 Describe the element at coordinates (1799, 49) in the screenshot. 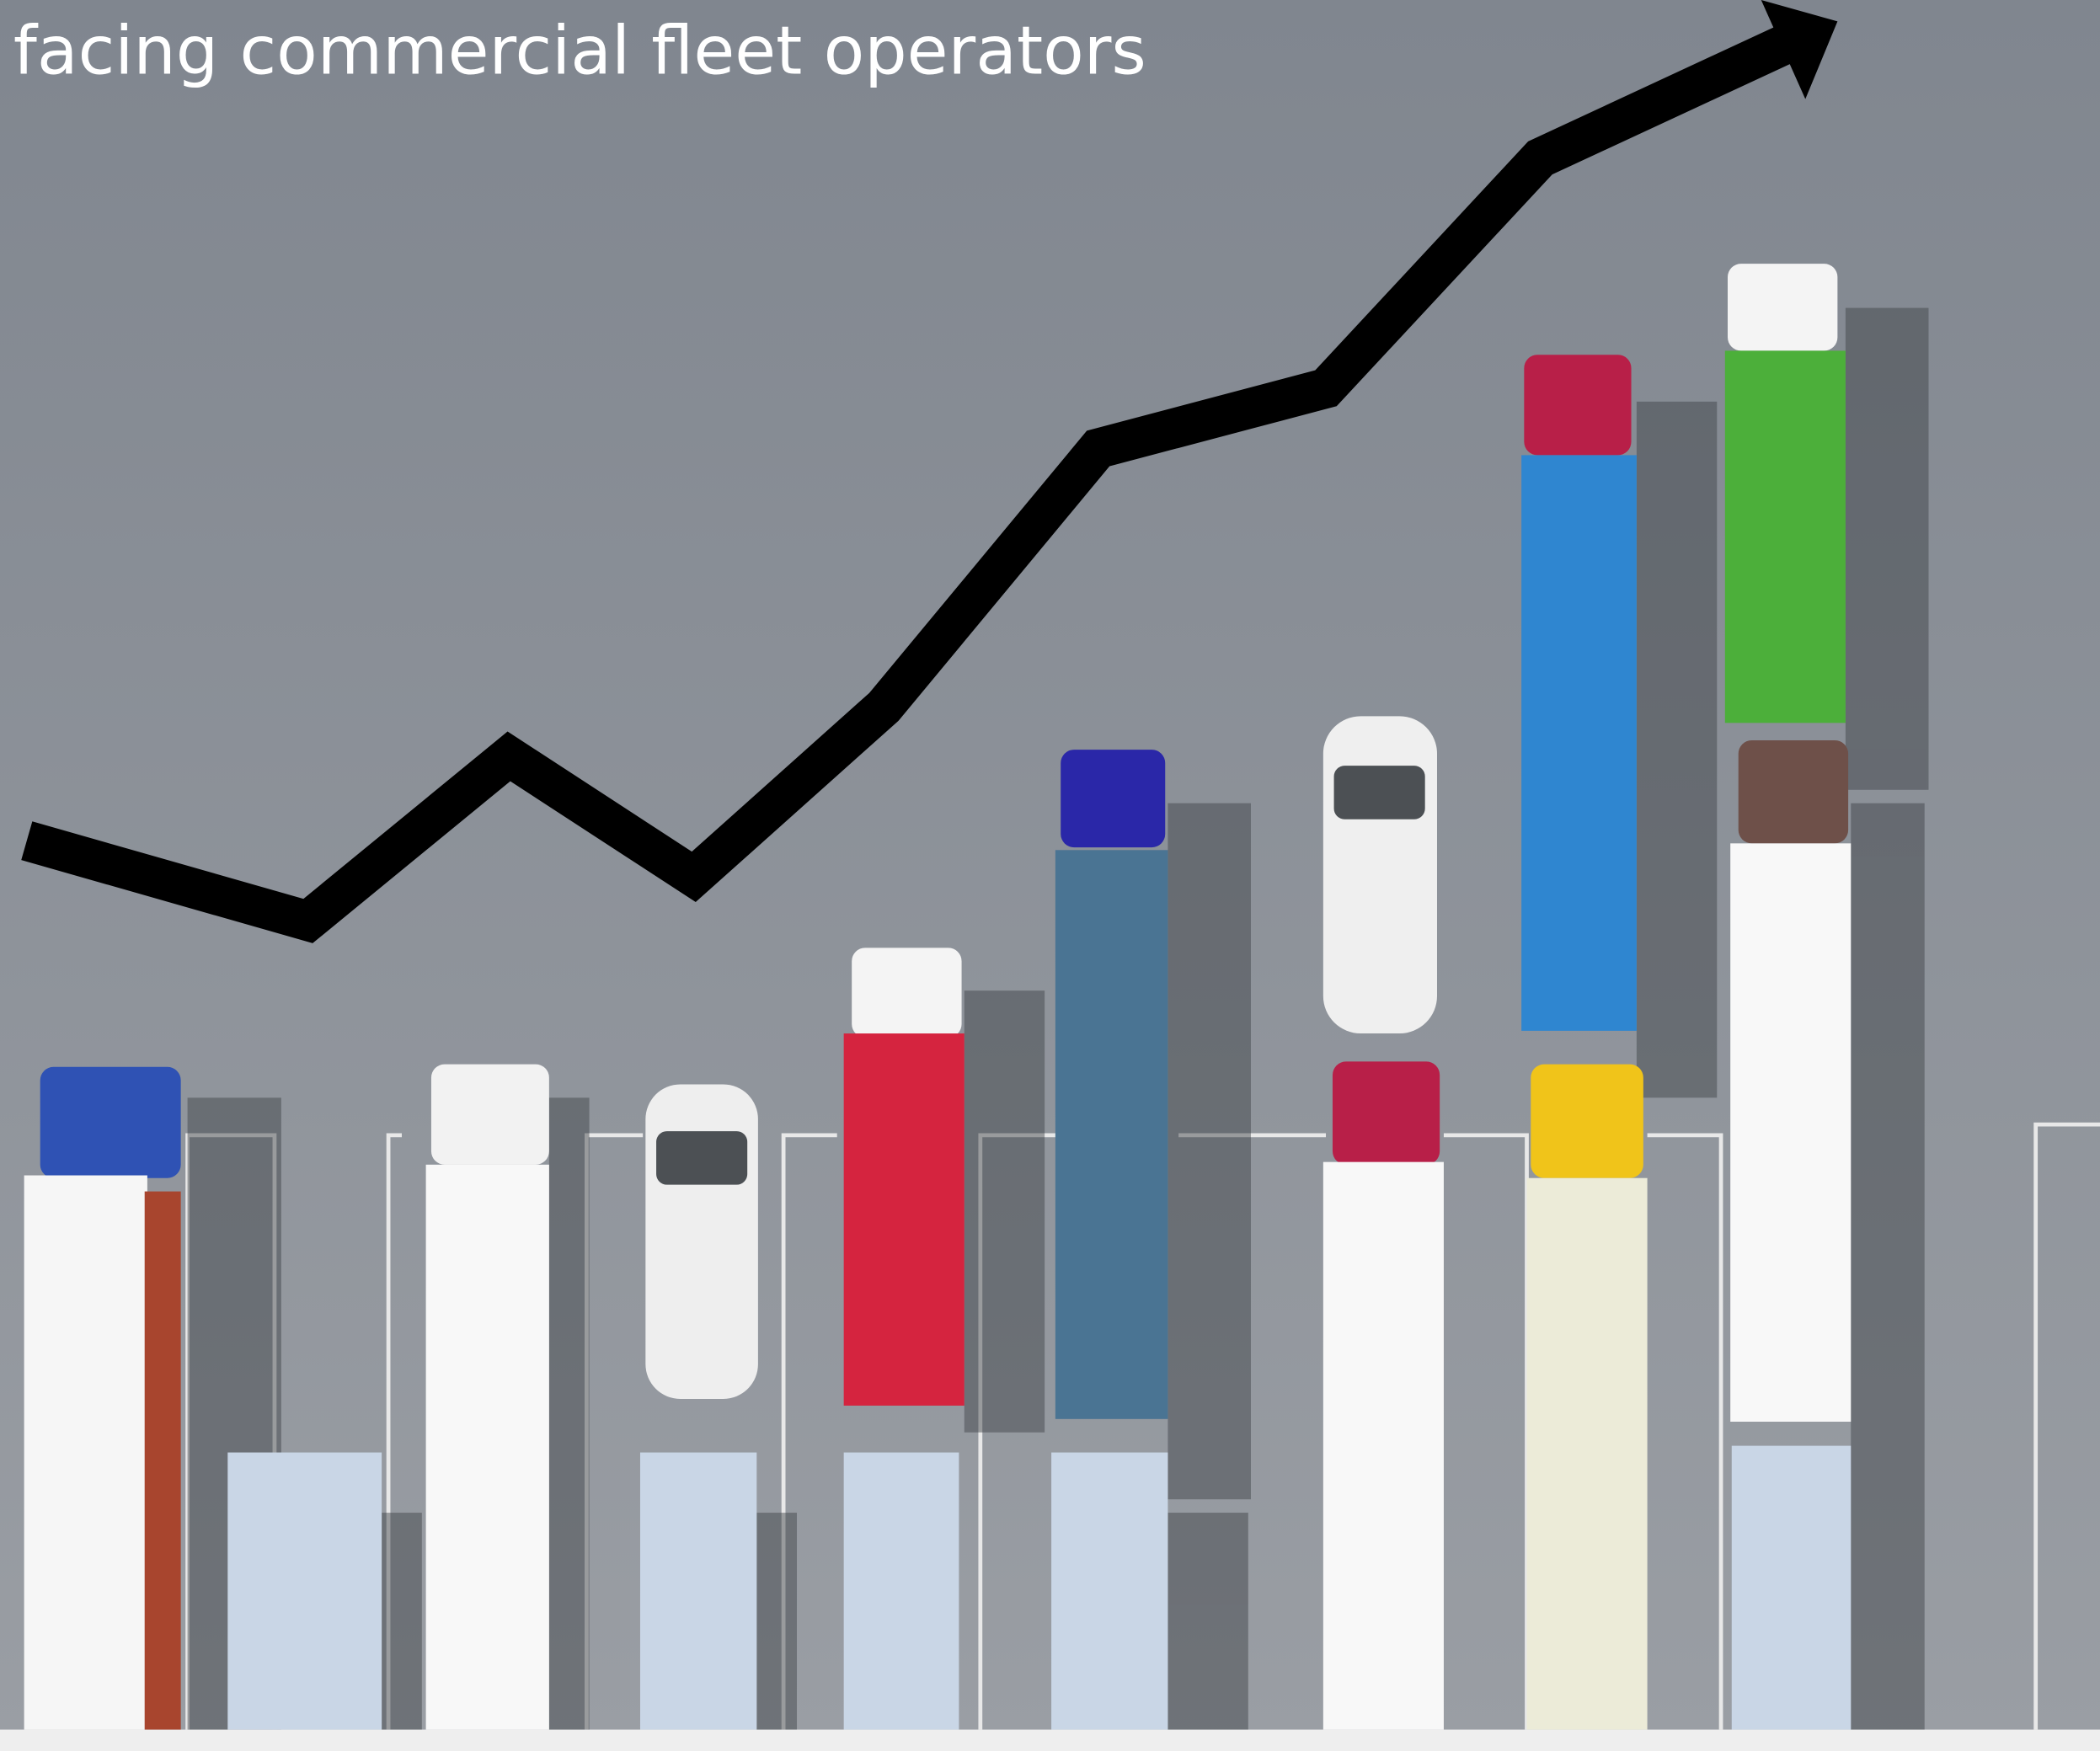

I see `arrow-head` at that location.